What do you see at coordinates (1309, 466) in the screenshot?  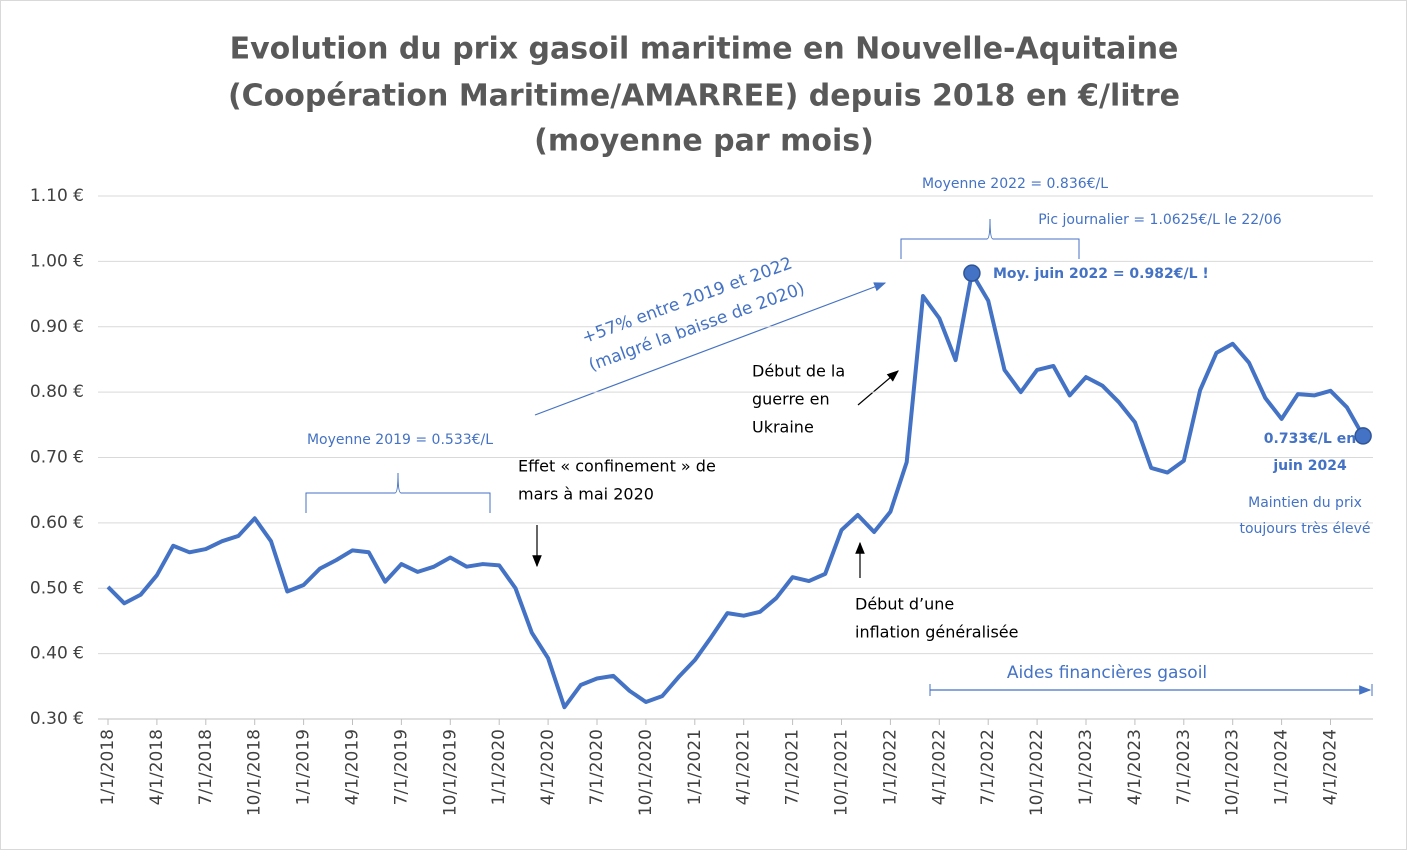 I see `annotation: juin 2024` at bounding box center [1309, 466].